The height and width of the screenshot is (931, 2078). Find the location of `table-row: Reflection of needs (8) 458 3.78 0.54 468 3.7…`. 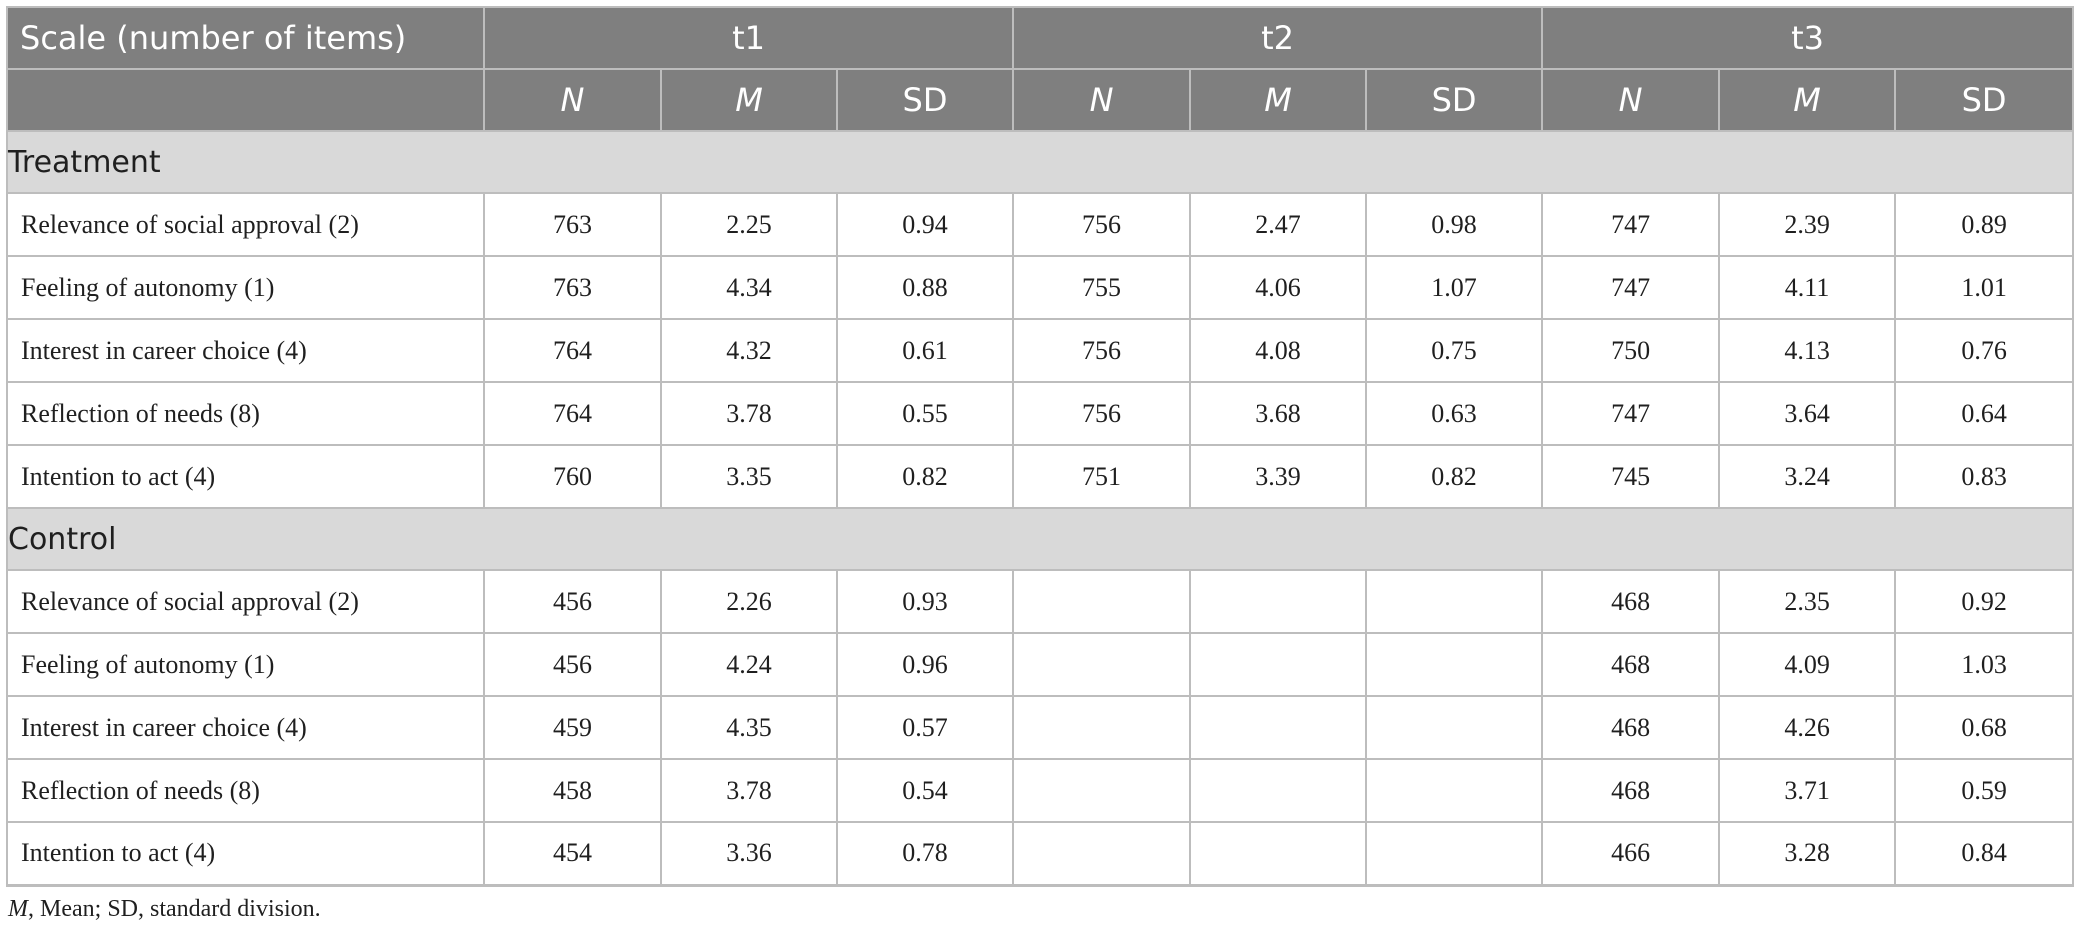

table-row: Reflection of needs (8) 458 3.78 0.54 468 3.7… is located at coordinates (1040, 790).